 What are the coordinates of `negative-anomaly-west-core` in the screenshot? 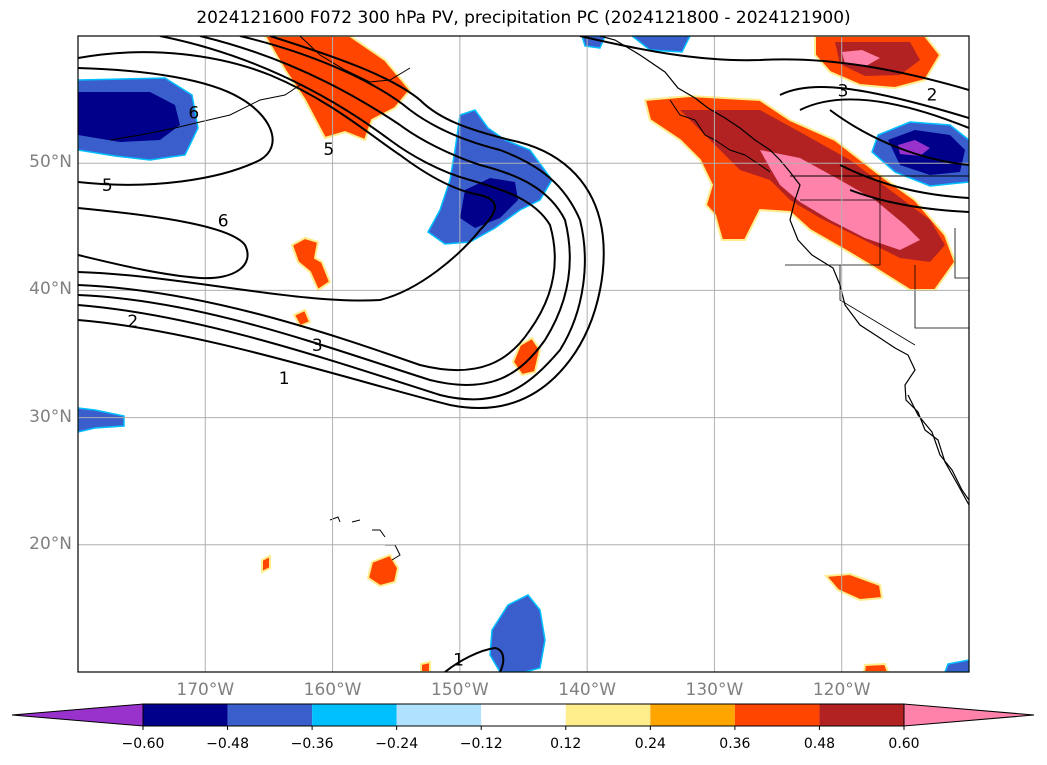 It's located at (129, 117).